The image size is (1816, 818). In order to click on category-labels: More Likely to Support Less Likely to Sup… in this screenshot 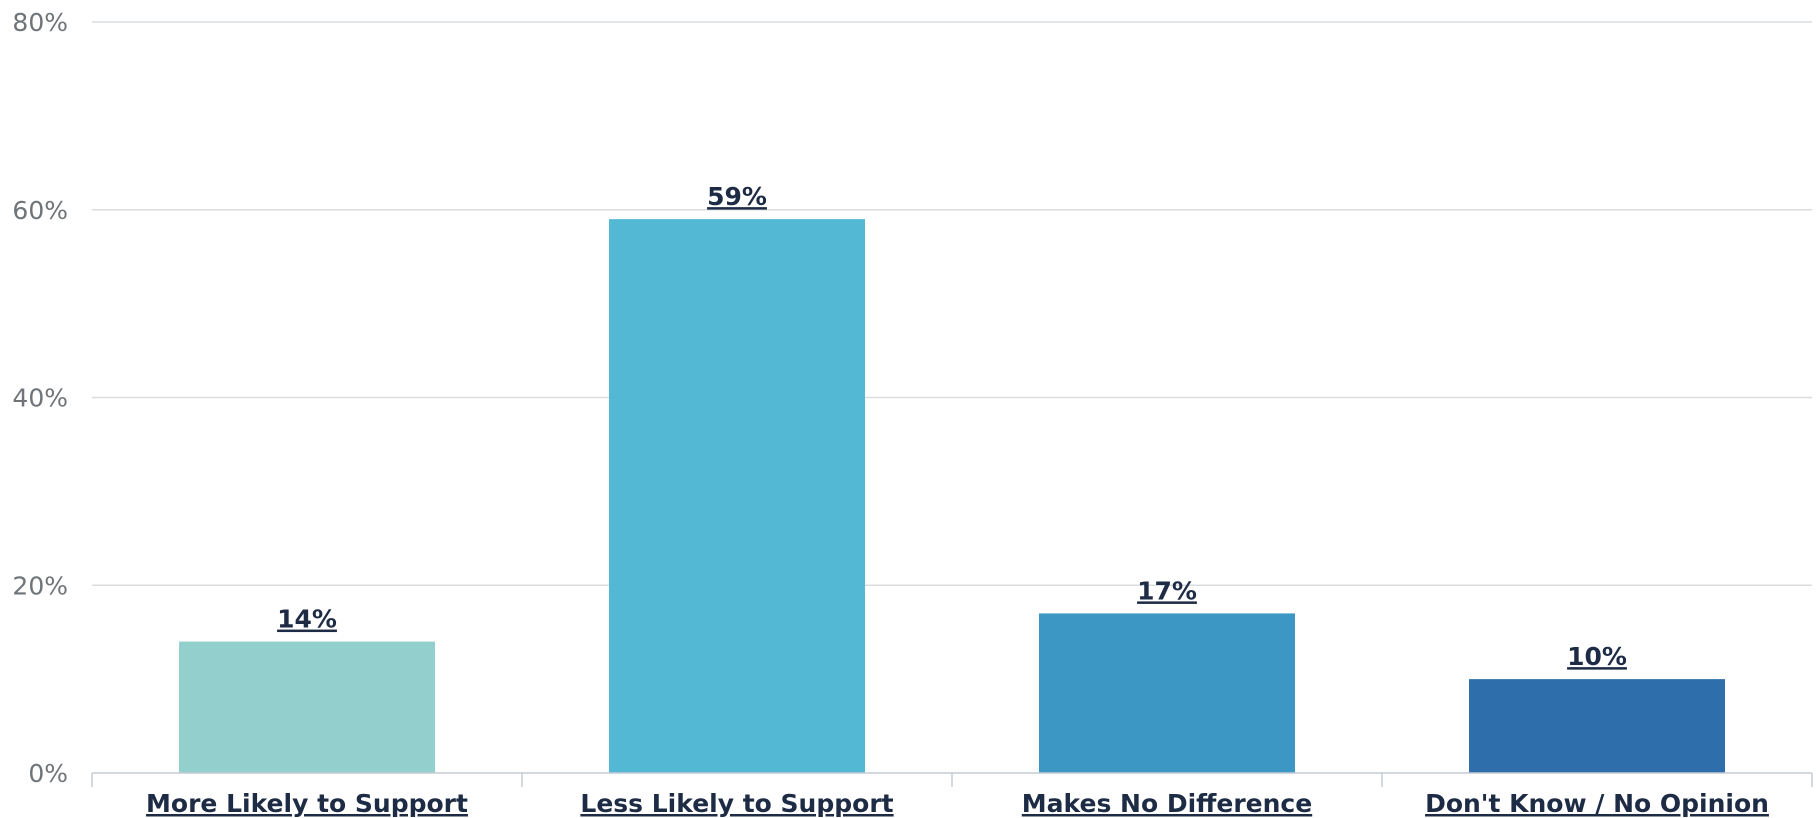, I will do `click(957, 803)`.